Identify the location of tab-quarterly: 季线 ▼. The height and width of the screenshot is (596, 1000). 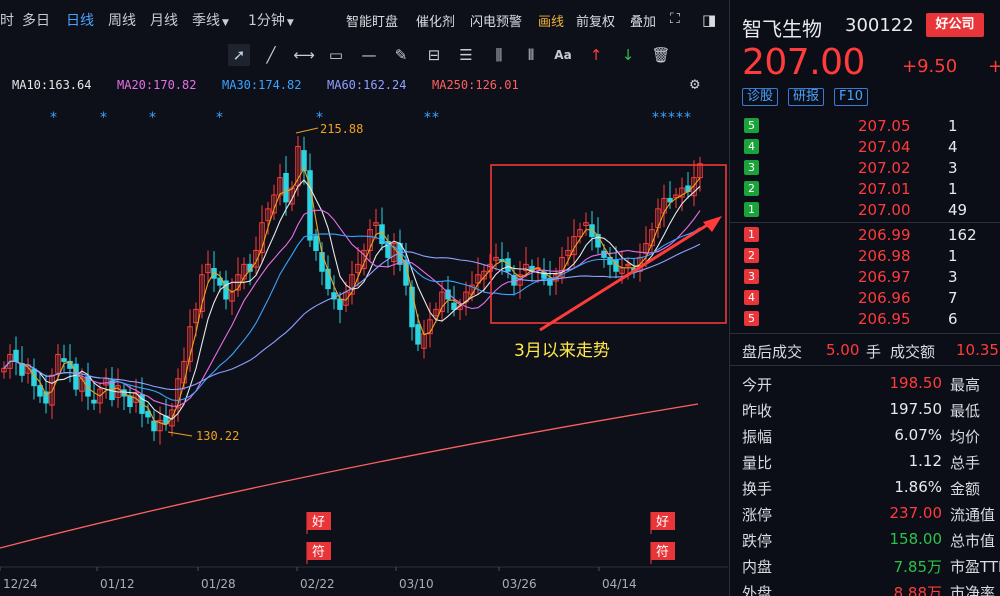
(210, 20).